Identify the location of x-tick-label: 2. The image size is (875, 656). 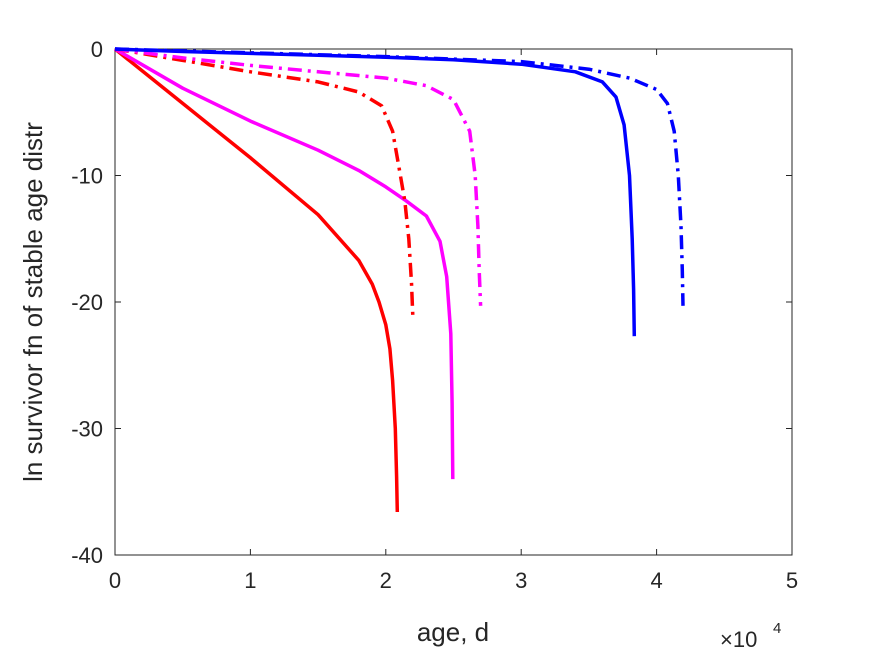
(386, 580).